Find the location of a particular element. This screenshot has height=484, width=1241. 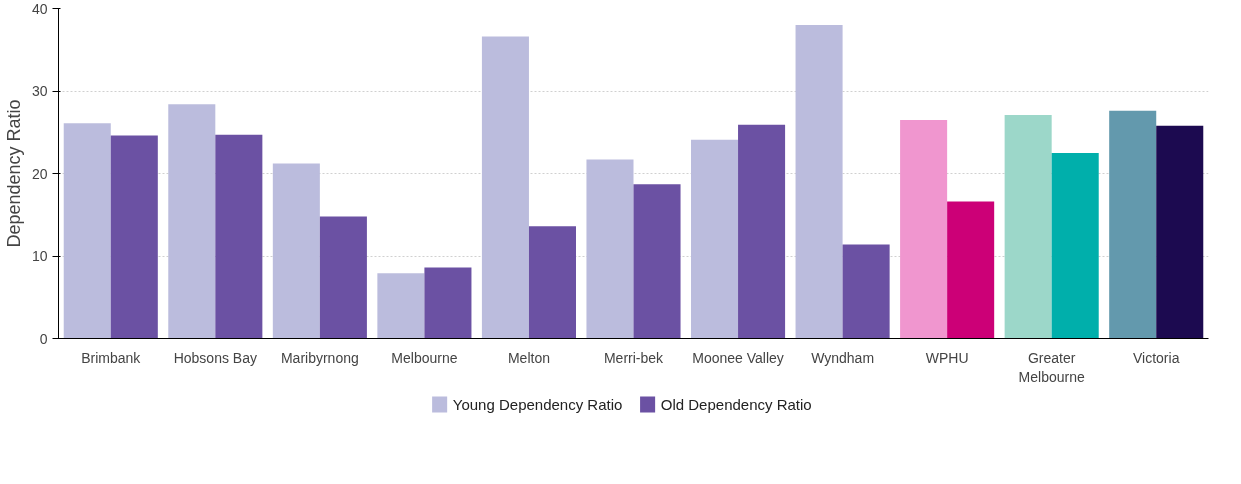

x-tick-label: Wyndham is located at coordinates (843, 357).